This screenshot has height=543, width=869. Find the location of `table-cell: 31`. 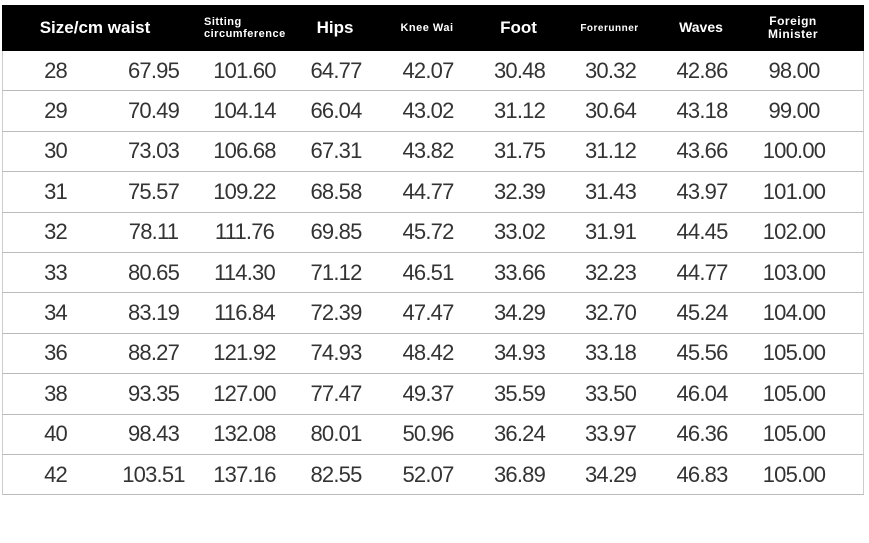

table-cell: 31 is located at coordinates (56, 191).